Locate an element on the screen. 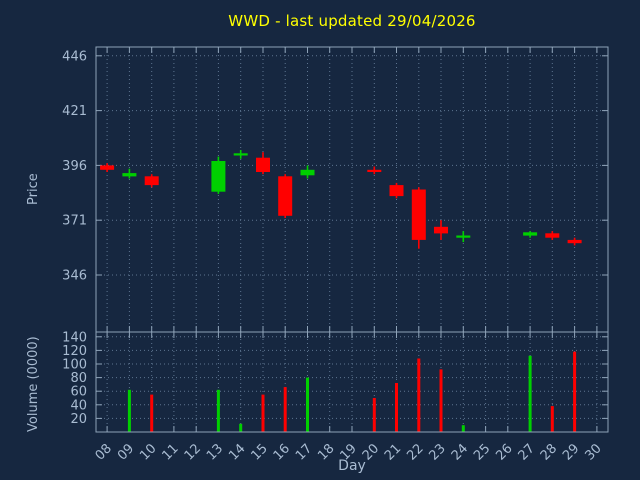 This screenshot has height=480, width=640. price-tick-labels: 346 371 396 421 446 is located at coordinates (74, 166).